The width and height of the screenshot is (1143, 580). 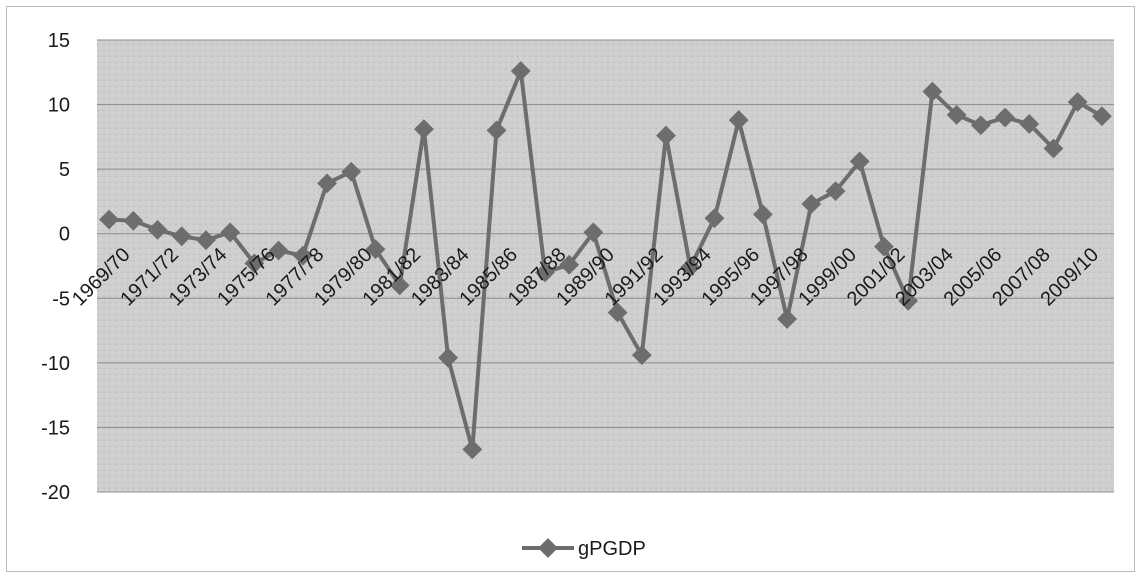 I want to click on y-tick-label: -15, so click(x=55, y=428).